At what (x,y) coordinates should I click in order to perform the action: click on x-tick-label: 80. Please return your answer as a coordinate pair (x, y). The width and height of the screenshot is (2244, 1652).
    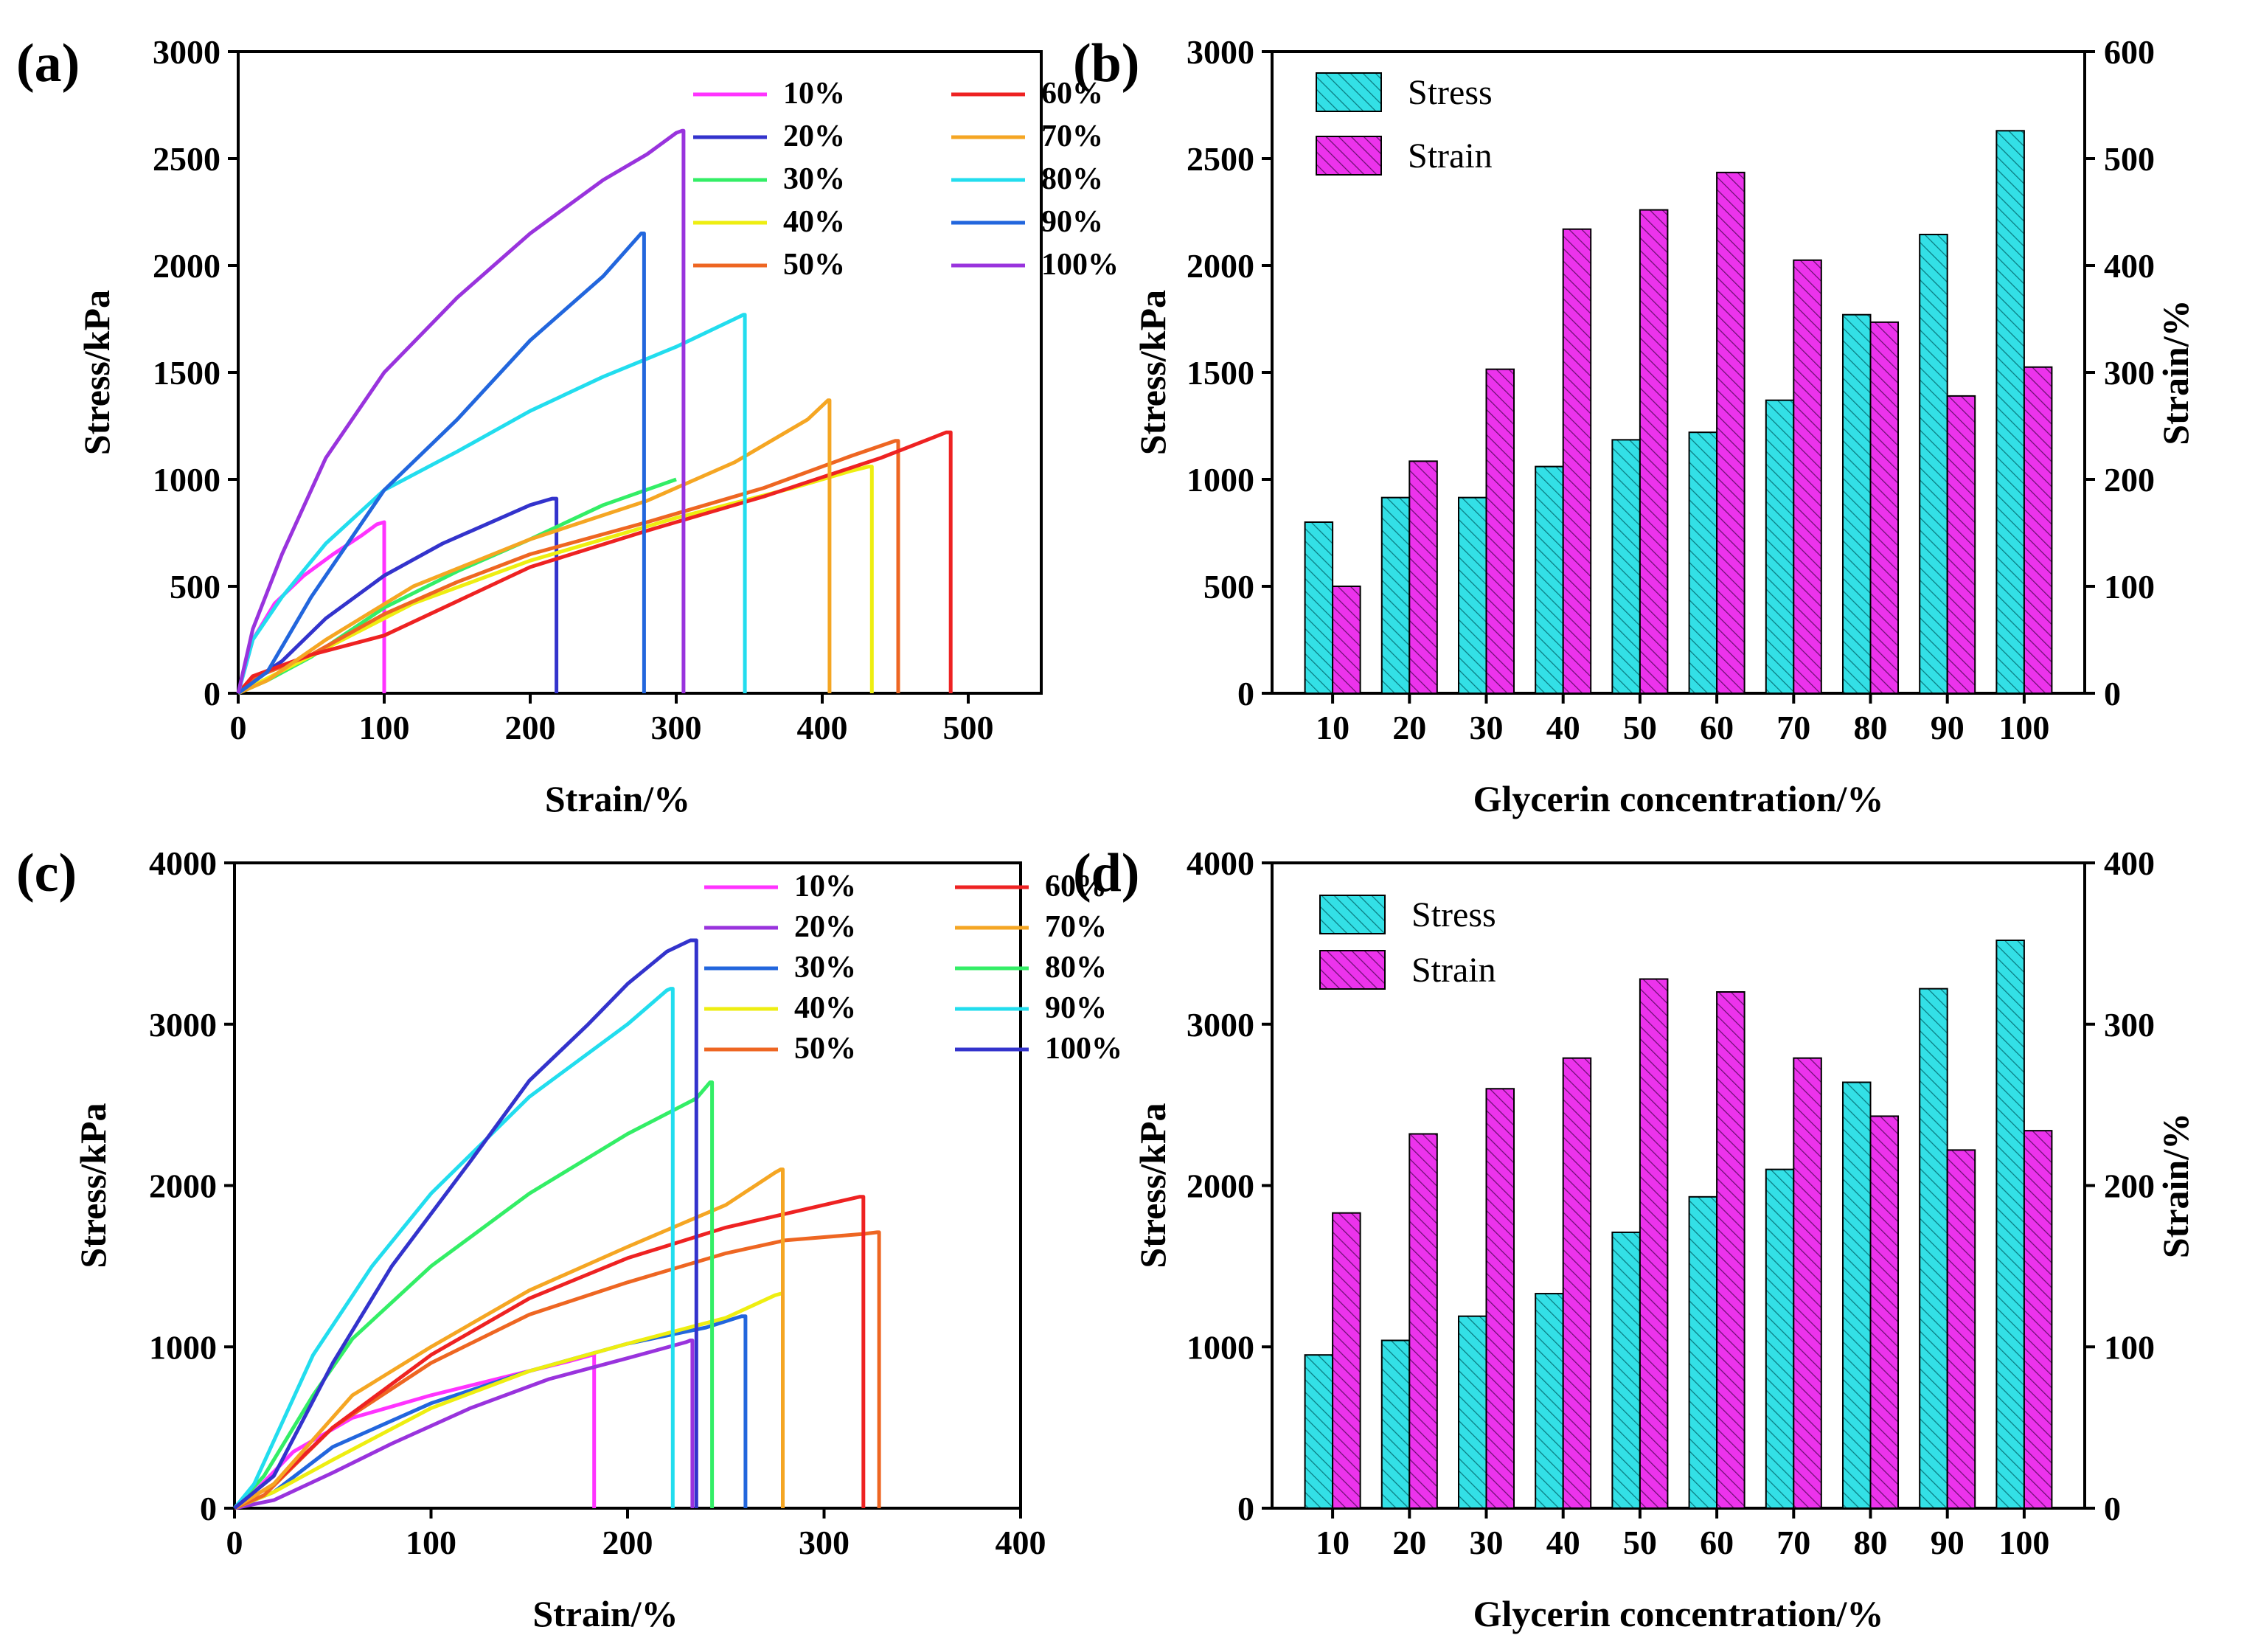
    Looking at the image, I should click on (1871, 727).